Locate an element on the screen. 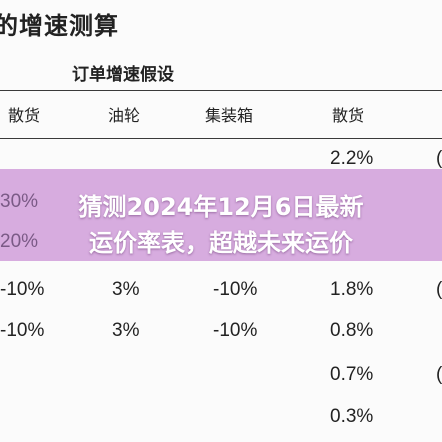 The width and height of the screenshot is (442, 442). group-header-divider is located at coordinates (221, 90).